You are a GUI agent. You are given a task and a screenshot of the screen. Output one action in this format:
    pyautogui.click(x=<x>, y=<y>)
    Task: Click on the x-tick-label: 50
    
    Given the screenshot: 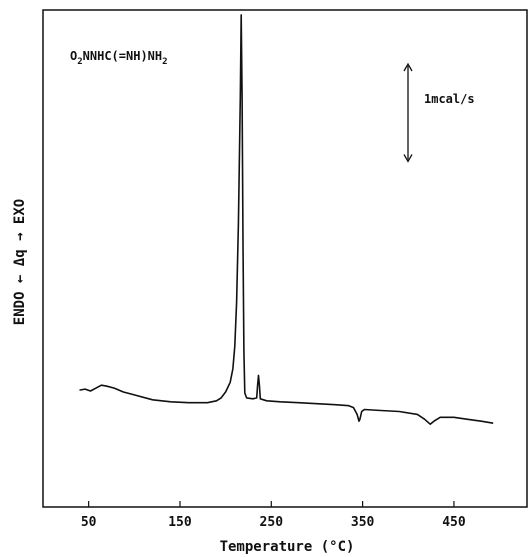 What is the action you would take?
    pyautogui.click(x=89, y=522)
    